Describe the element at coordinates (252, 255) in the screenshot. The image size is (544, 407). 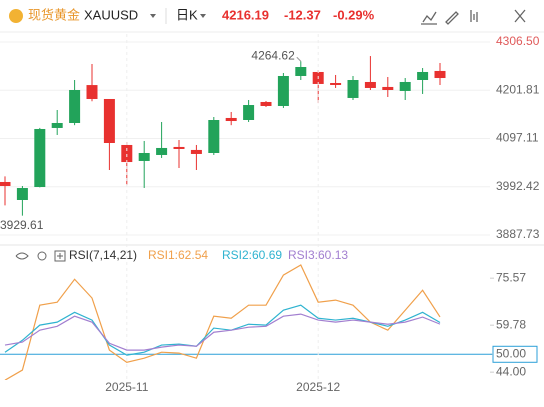
I see `legend-entry: RSI2:60.69` at that location.